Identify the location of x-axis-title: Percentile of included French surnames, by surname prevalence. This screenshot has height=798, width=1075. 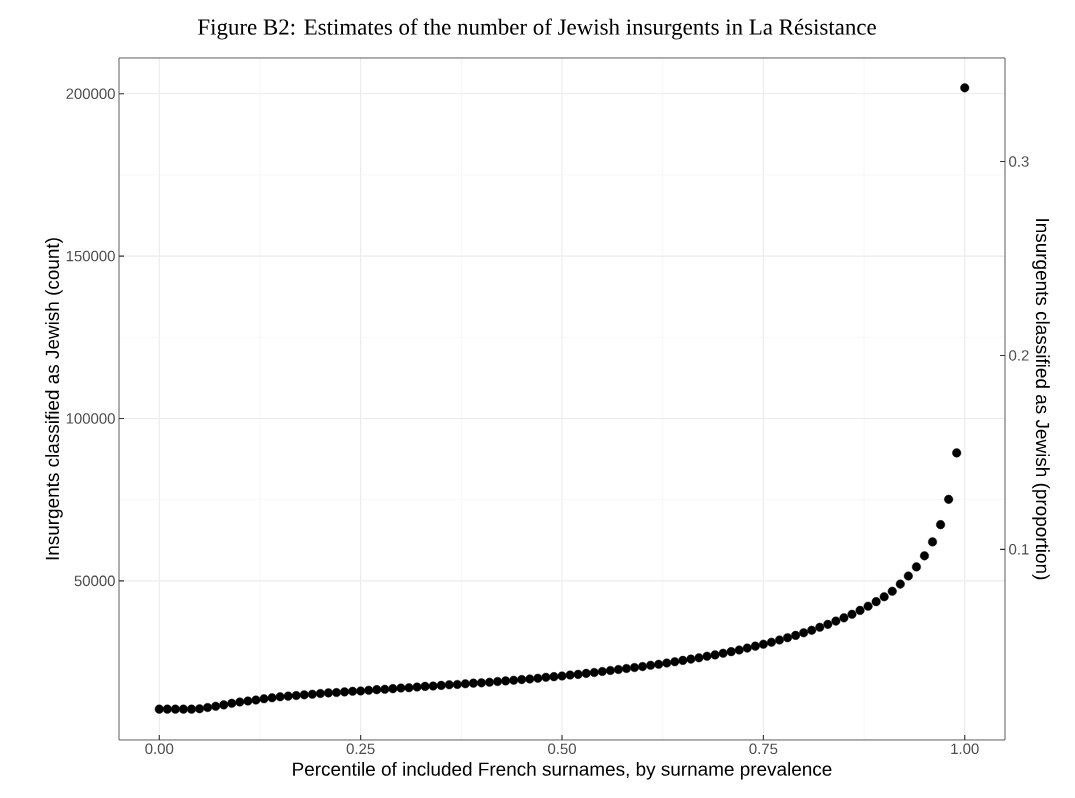
(562, 770).